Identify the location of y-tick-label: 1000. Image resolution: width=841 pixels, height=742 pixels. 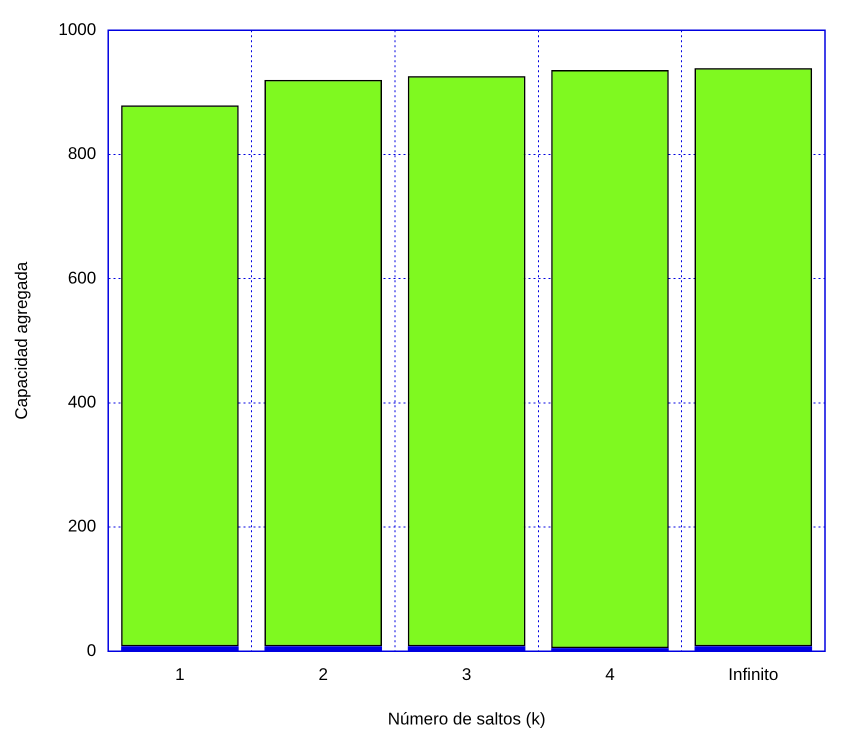
(77, 29).